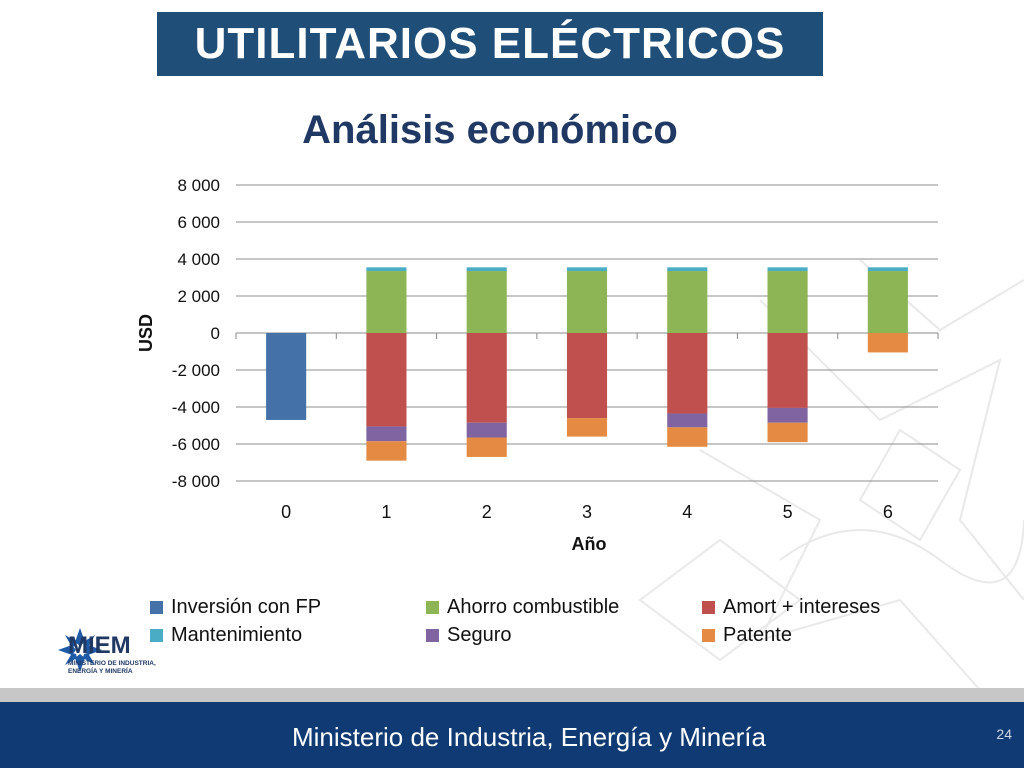 The height and width of the screenshot is (768, 1024). Describe the element at coordinates (196, 444) in the screenshot. I see `y-tick-label: -6 000` at that location.